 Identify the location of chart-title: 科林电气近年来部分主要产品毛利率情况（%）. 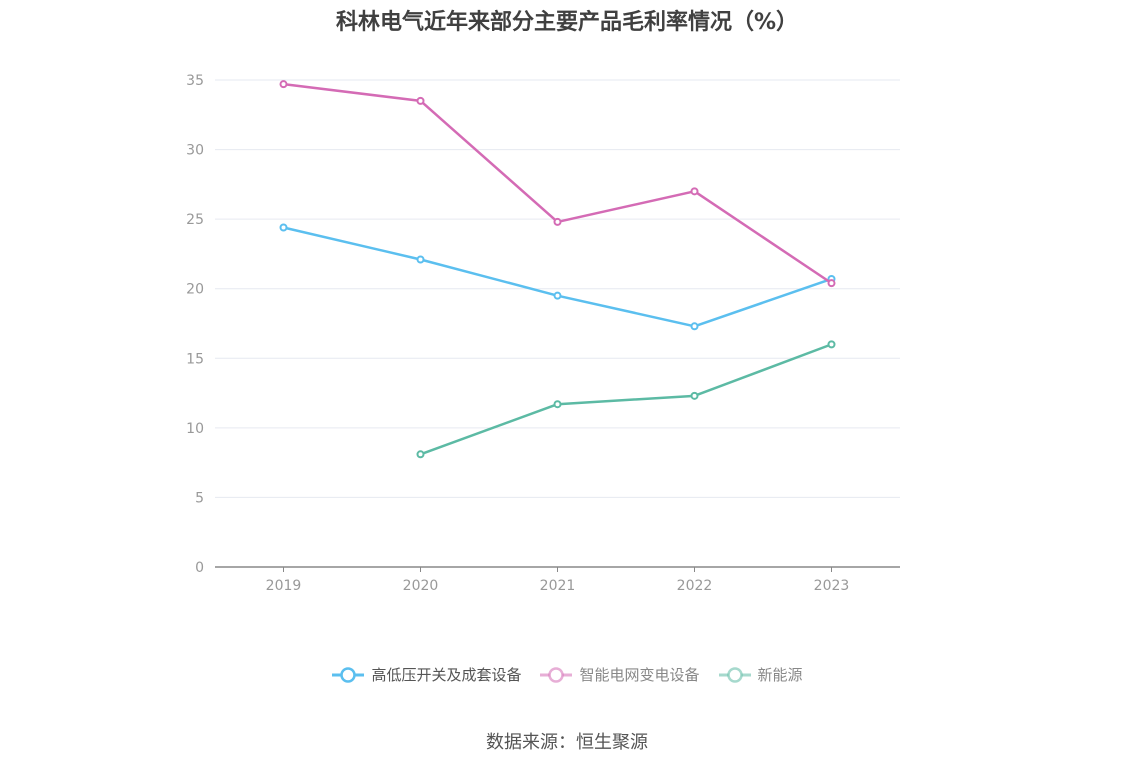
(567, 22).